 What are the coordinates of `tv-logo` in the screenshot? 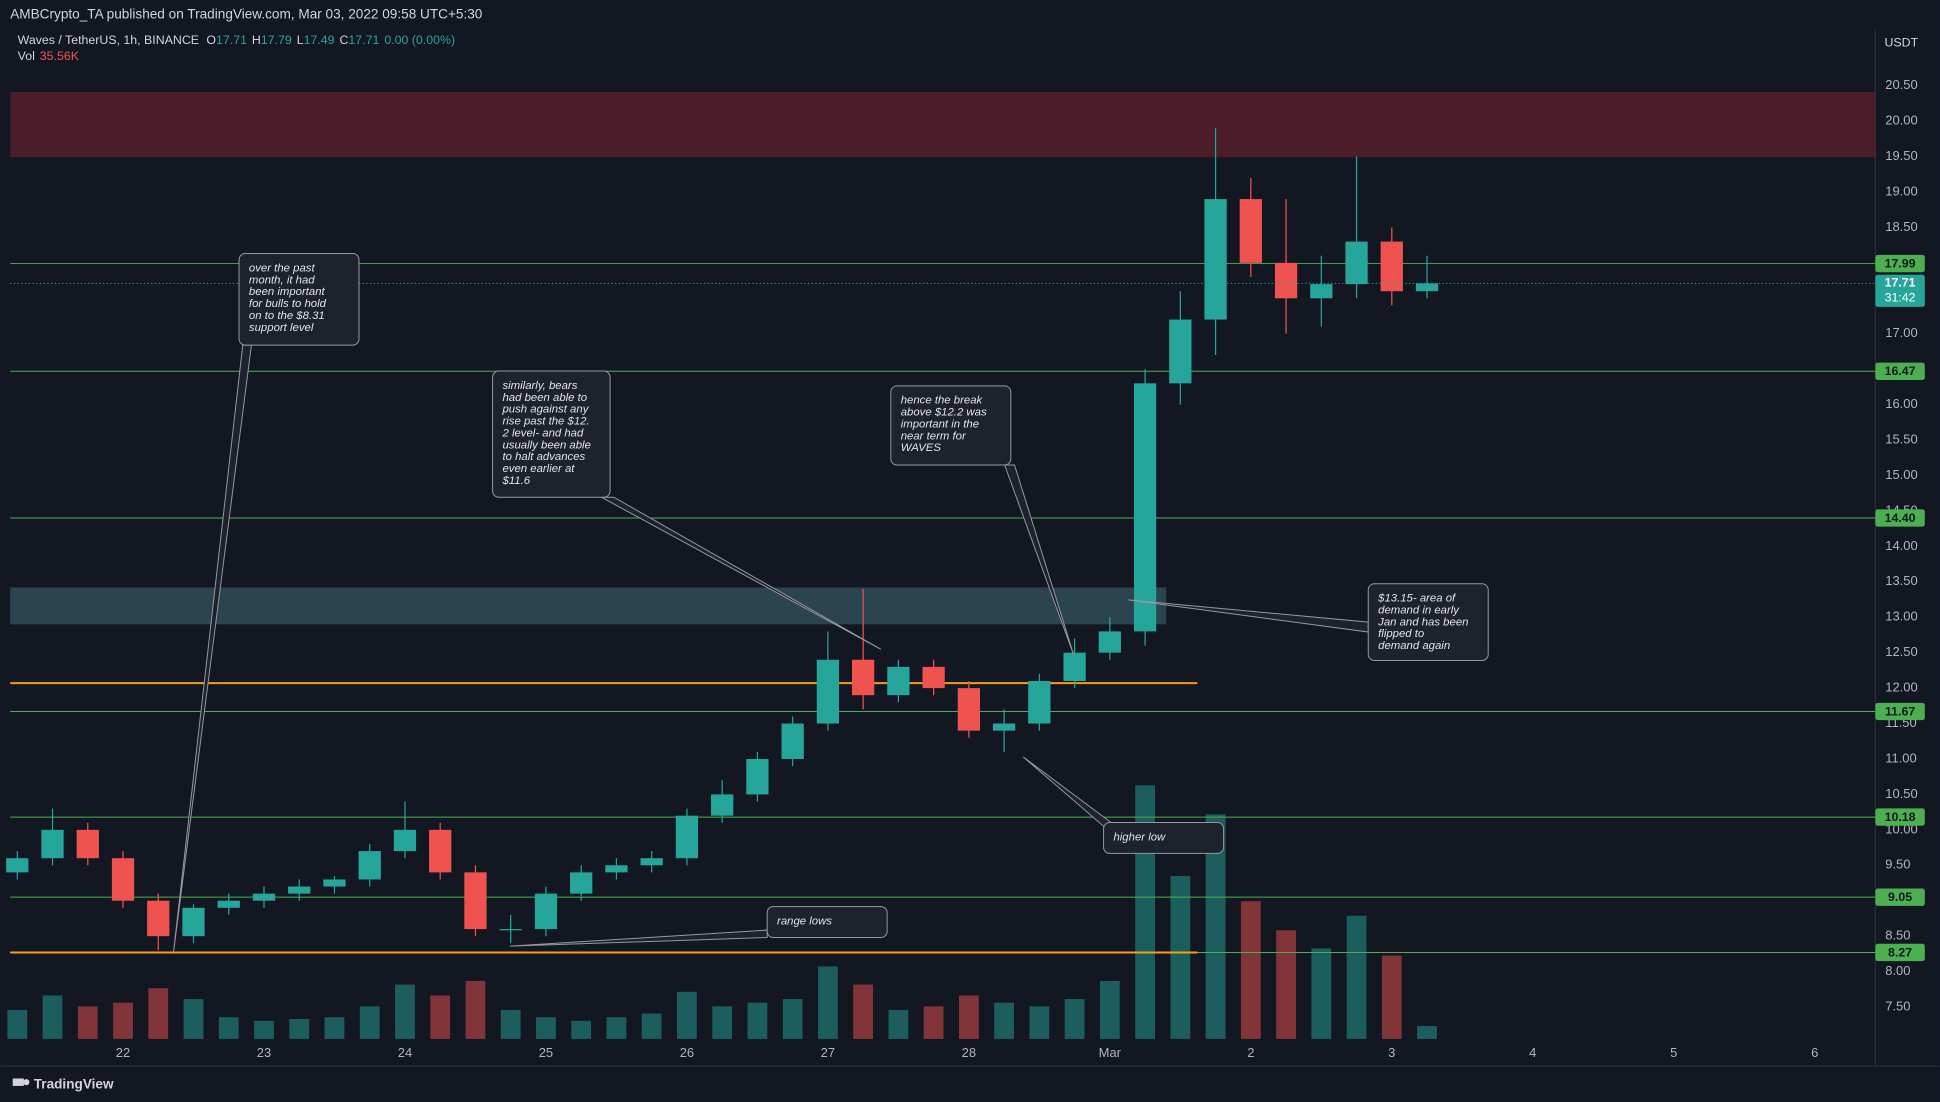 It's located at (21, 1082).